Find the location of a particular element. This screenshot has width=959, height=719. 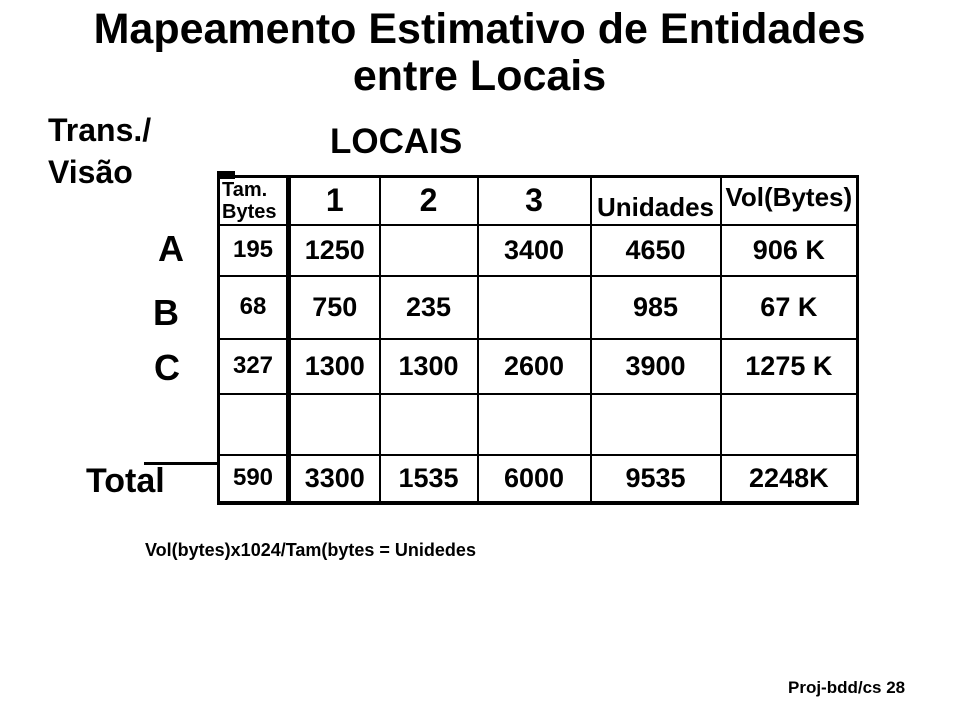

header-cell-tam-bytes: Tam. Bytes is located at coordinates (254, 200).